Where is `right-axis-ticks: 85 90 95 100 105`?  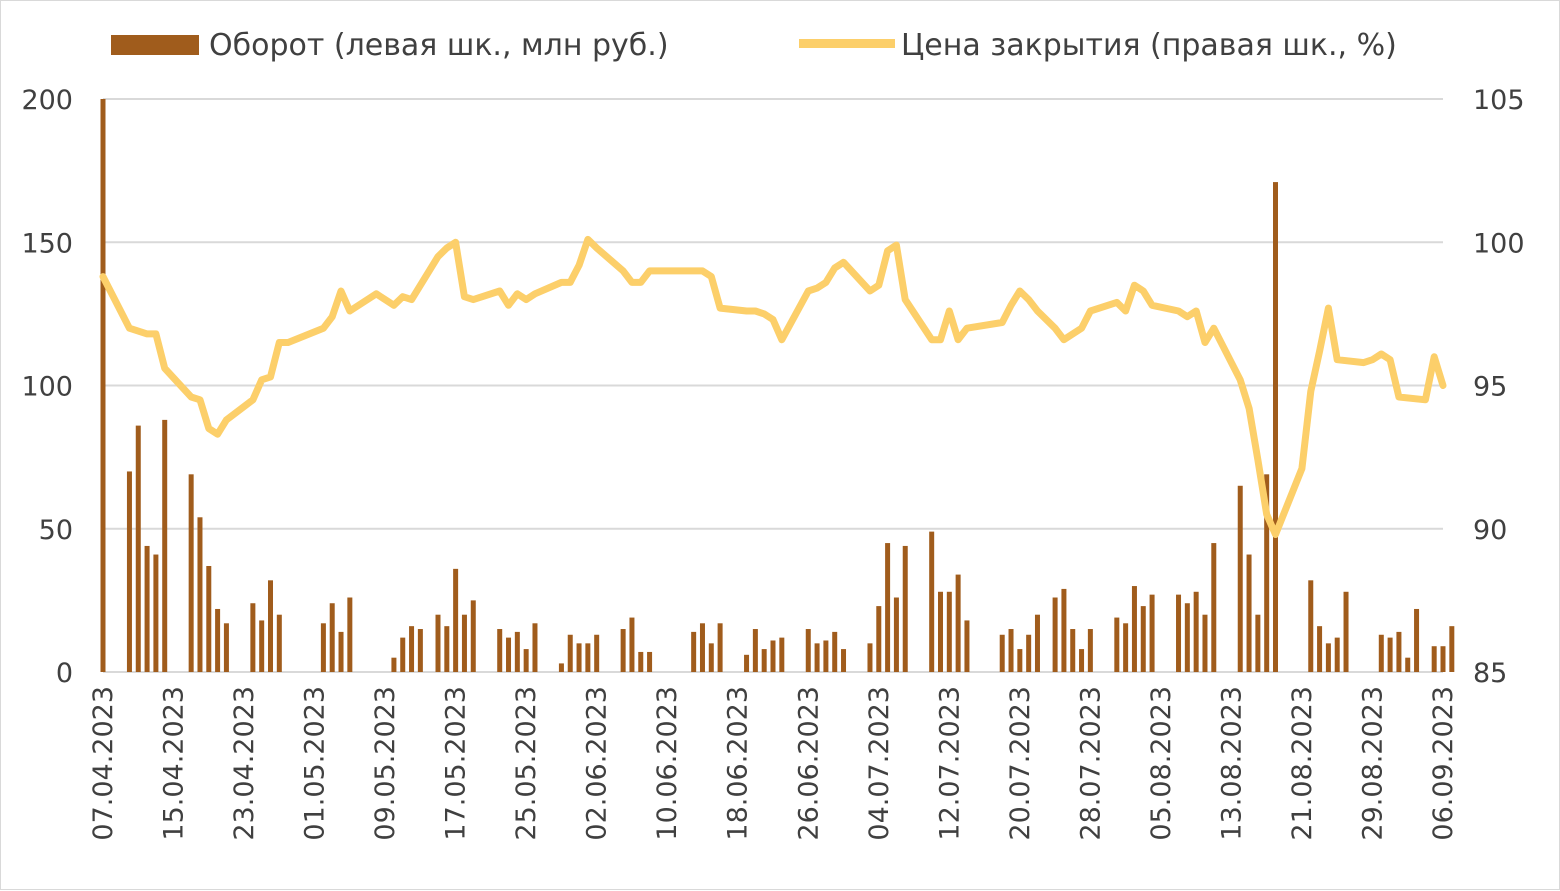 right-axis-ticks: 85 90 95 100 105 is located at coordinates (1499, 387).